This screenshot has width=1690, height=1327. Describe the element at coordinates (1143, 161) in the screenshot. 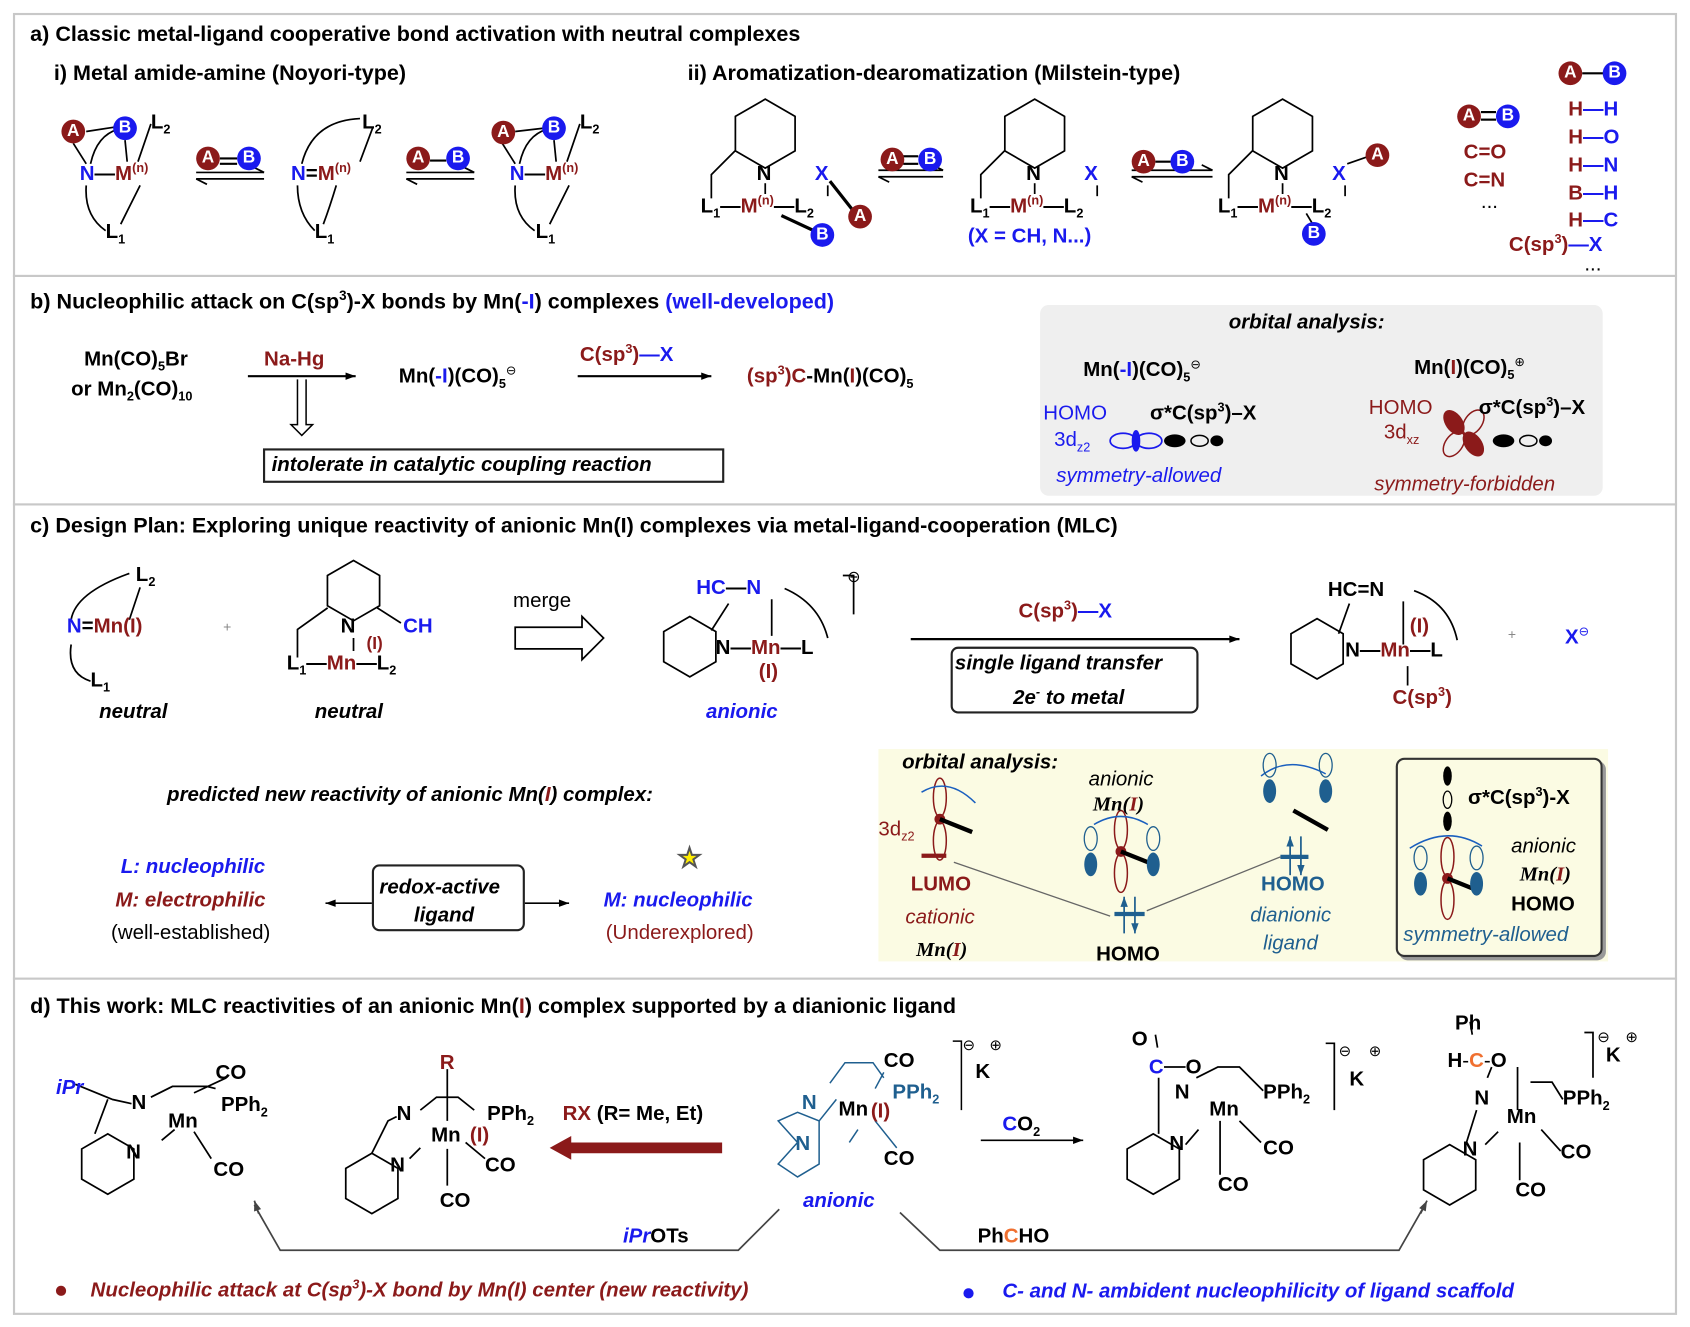

I see `reagent-a: A` at that location.